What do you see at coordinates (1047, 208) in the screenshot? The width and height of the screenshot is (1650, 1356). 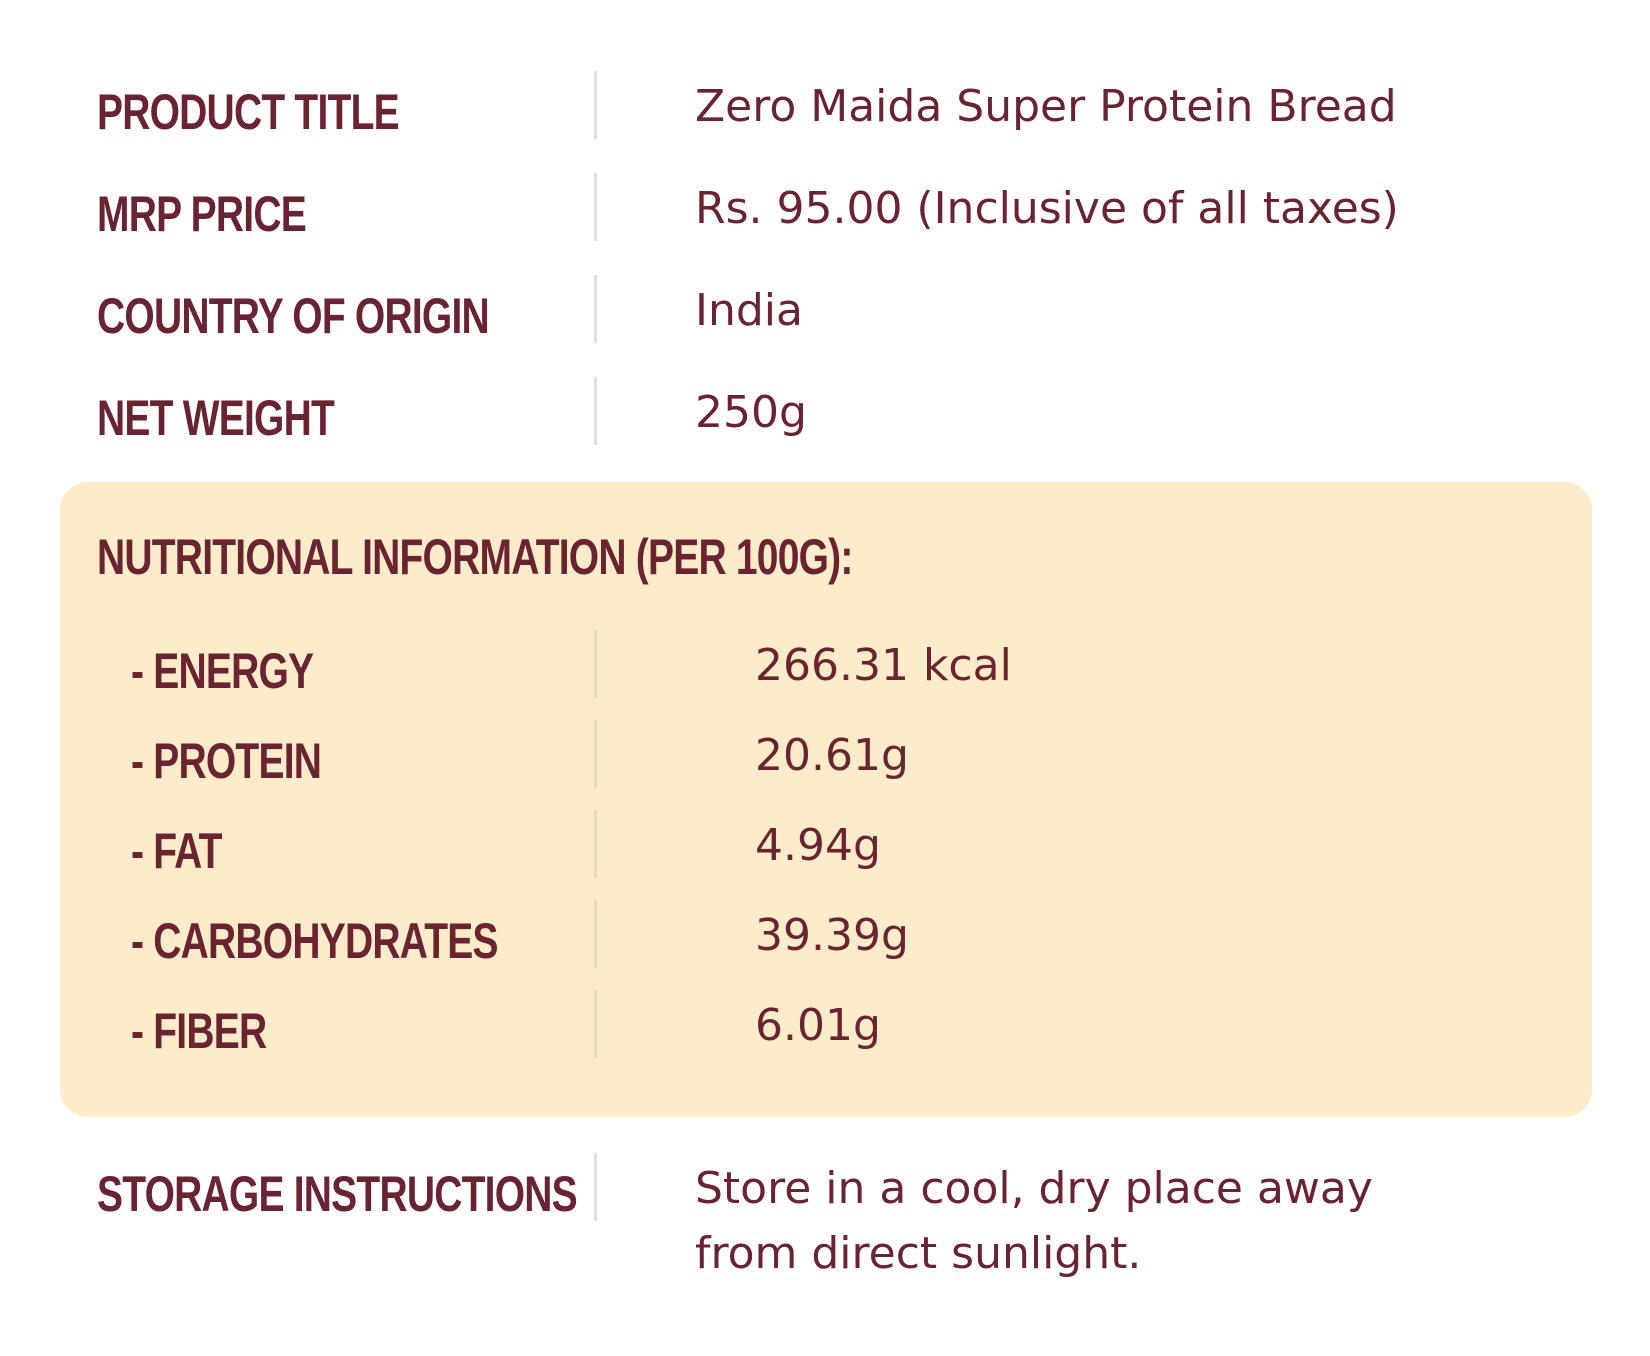 I see `mrp-price-value: Rs. 95.00 (Inclusive of all taxes)` at bounding box center [1047, 208].